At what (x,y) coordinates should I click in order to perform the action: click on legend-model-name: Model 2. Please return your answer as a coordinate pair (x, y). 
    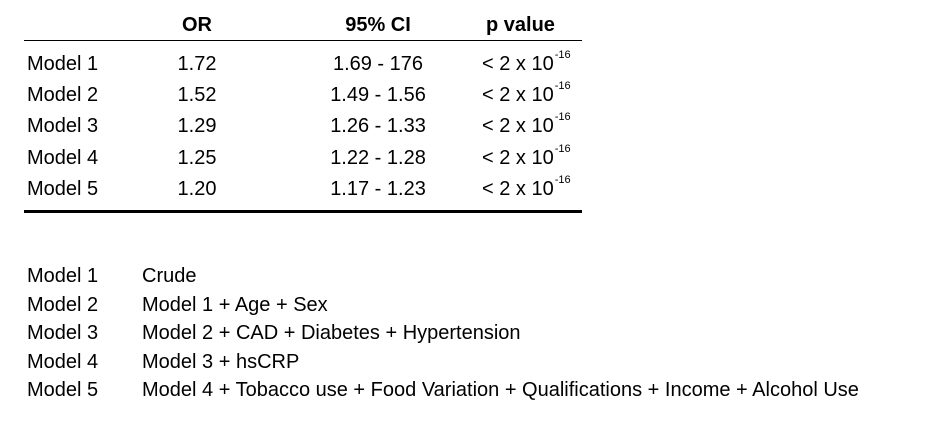
    Looking at the image, I should click on (63, 304).